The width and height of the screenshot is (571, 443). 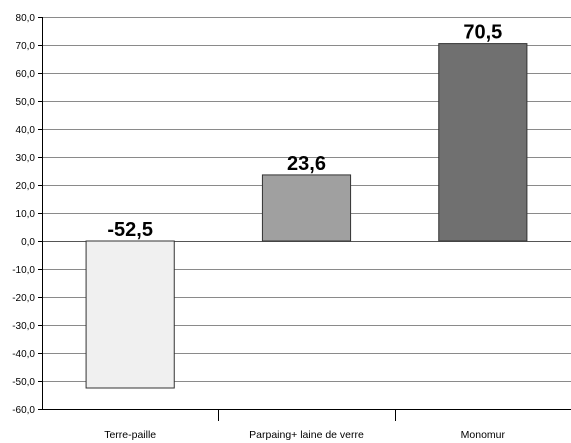 What do you see at coordinates (28, 242) in the screenshot?
I see `y-tick-label: 0,0` at bounding box center [28, 242].